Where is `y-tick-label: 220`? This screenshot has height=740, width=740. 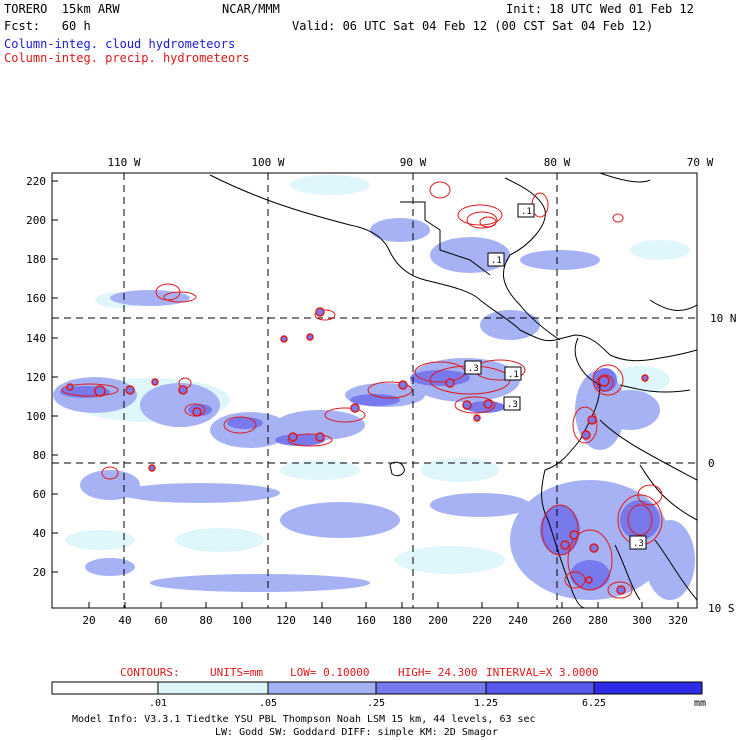
y-tick-label: 220 is located at coordinates (36, 181).